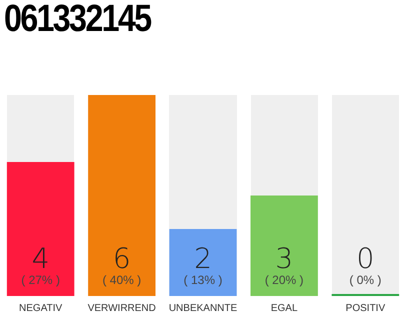 This screenshot has width=410, height=320. Describe the element at coordinates (122, 308) in the screenshot. I see `x-tick-label: VERWIRREND` at that location.